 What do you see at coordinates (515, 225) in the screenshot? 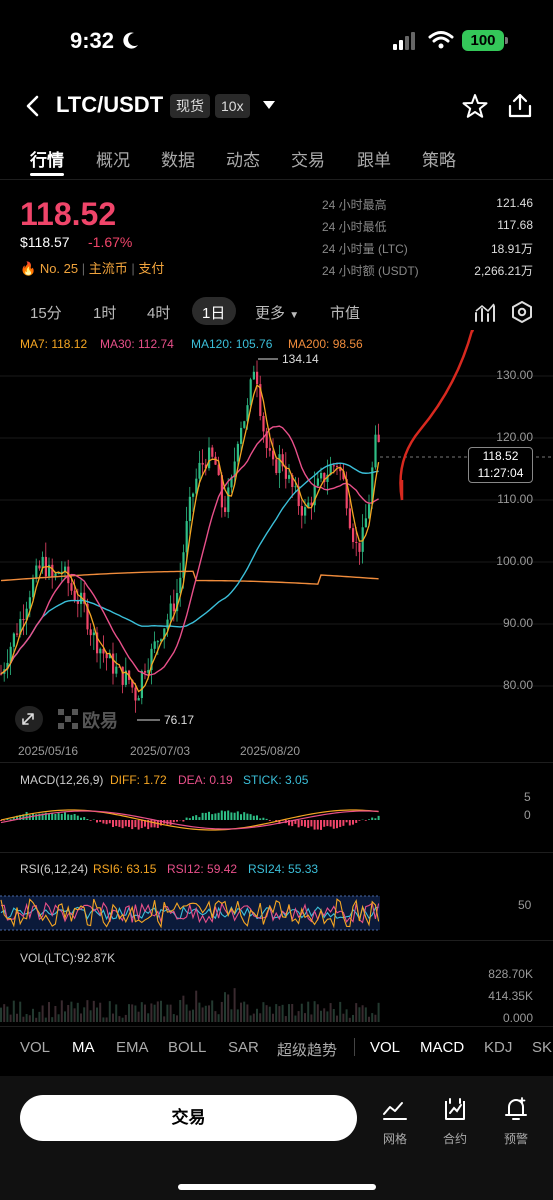
I see `stat-value-low: 117.68` at bounding box center [515, 225].